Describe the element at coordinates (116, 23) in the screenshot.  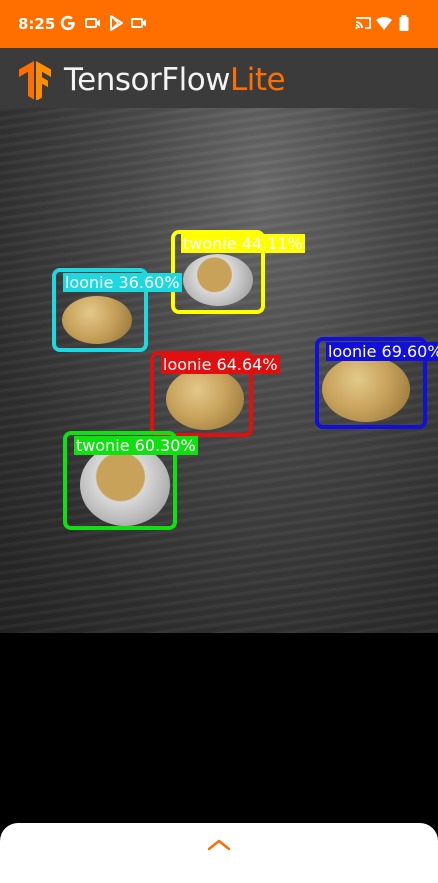
I see `play-store-icon` at that location.